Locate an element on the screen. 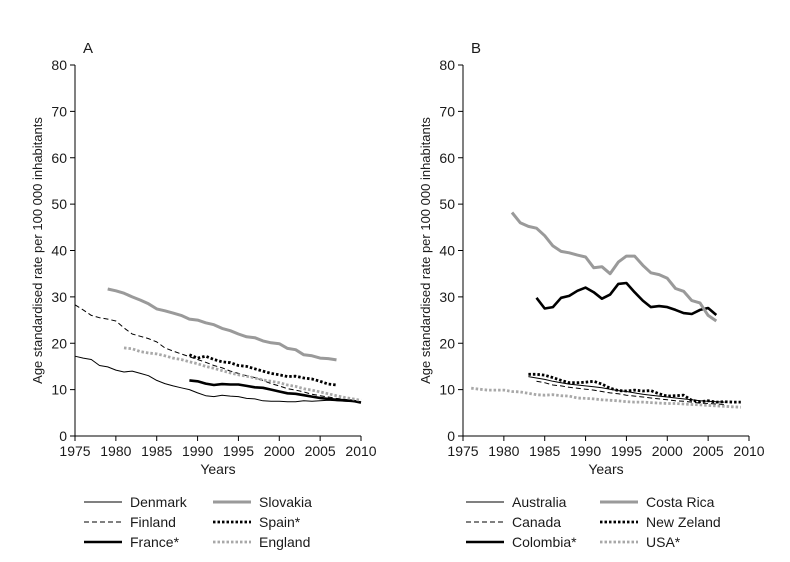 Image resolution: width=790 pixels, height=562 pixels. series-line-finland is located at coordinates (218, 353).